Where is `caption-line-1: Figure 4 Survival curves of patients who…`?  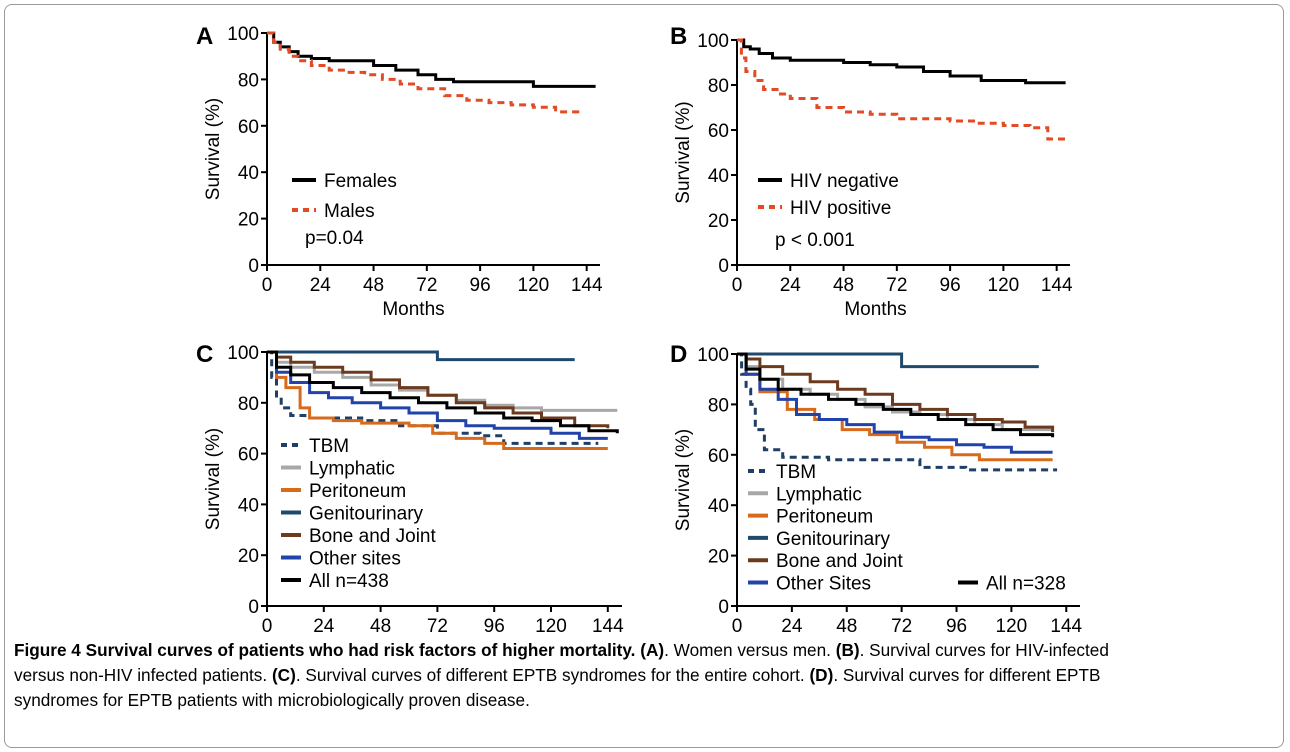 caption-line-1: Figure 4 Survival curves of patients who… is located at coordinates (645, 650).